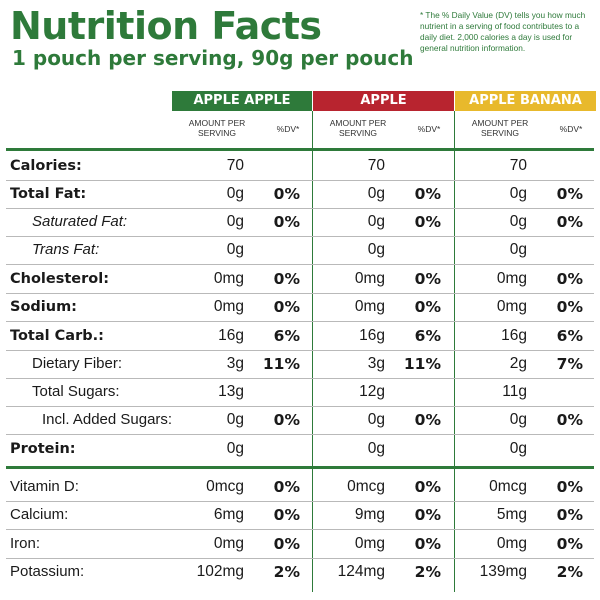  What do you see at coordinates (107, 419) in the screenshot?
I see `nutrient-label: Incl. Added Sugars:` at bounding box center [107, 419].